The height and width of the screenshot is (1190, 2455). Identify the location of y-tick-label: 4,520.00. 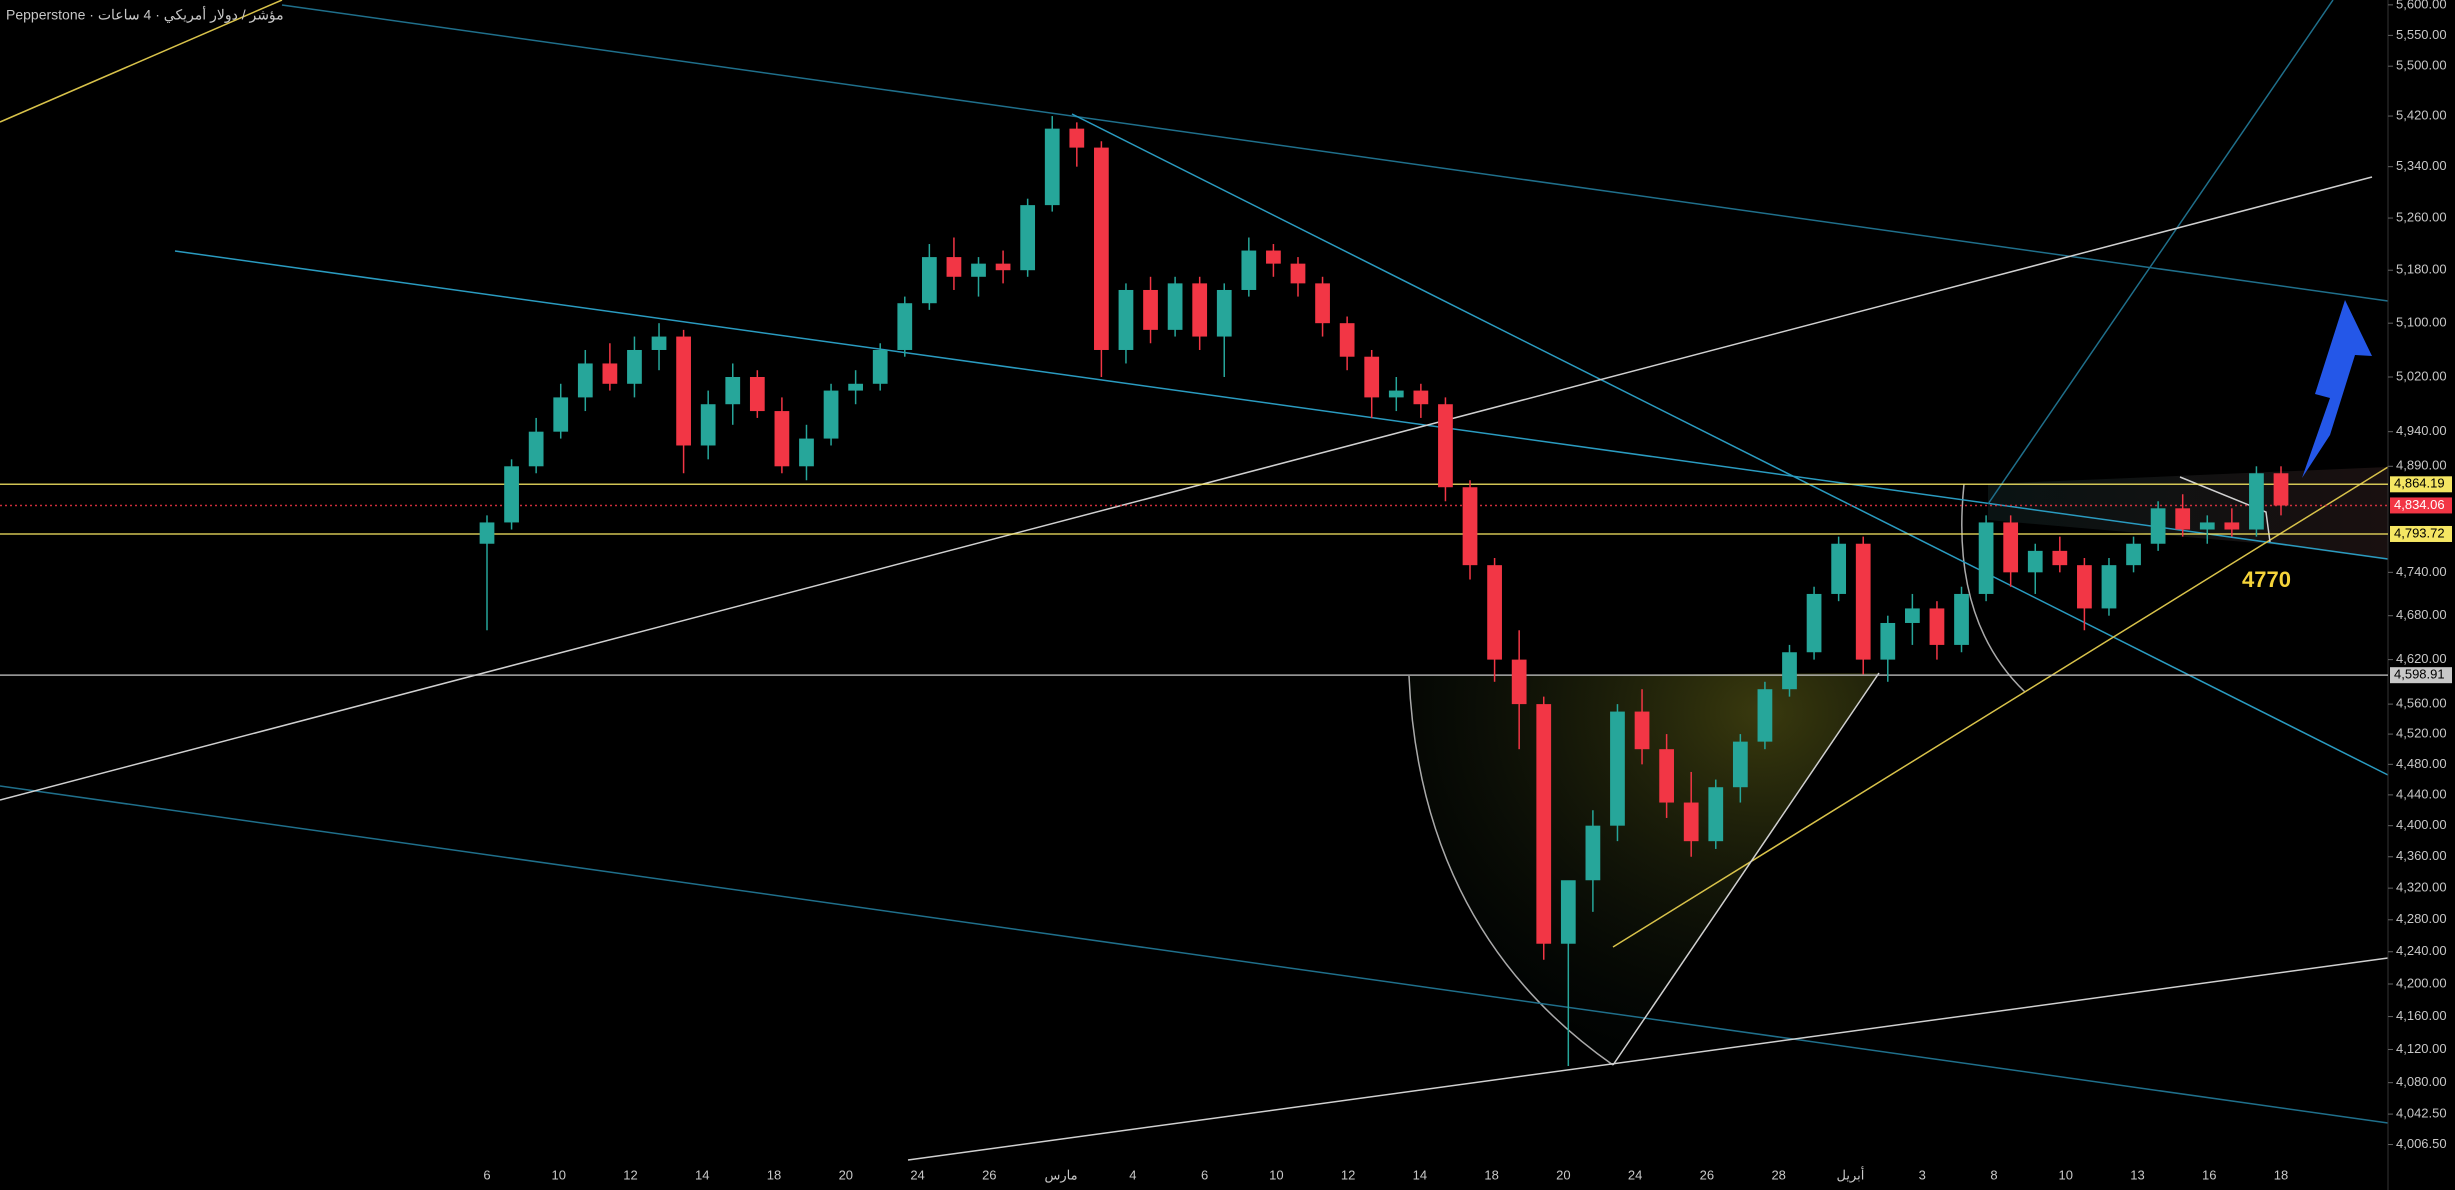
(2421, 733).